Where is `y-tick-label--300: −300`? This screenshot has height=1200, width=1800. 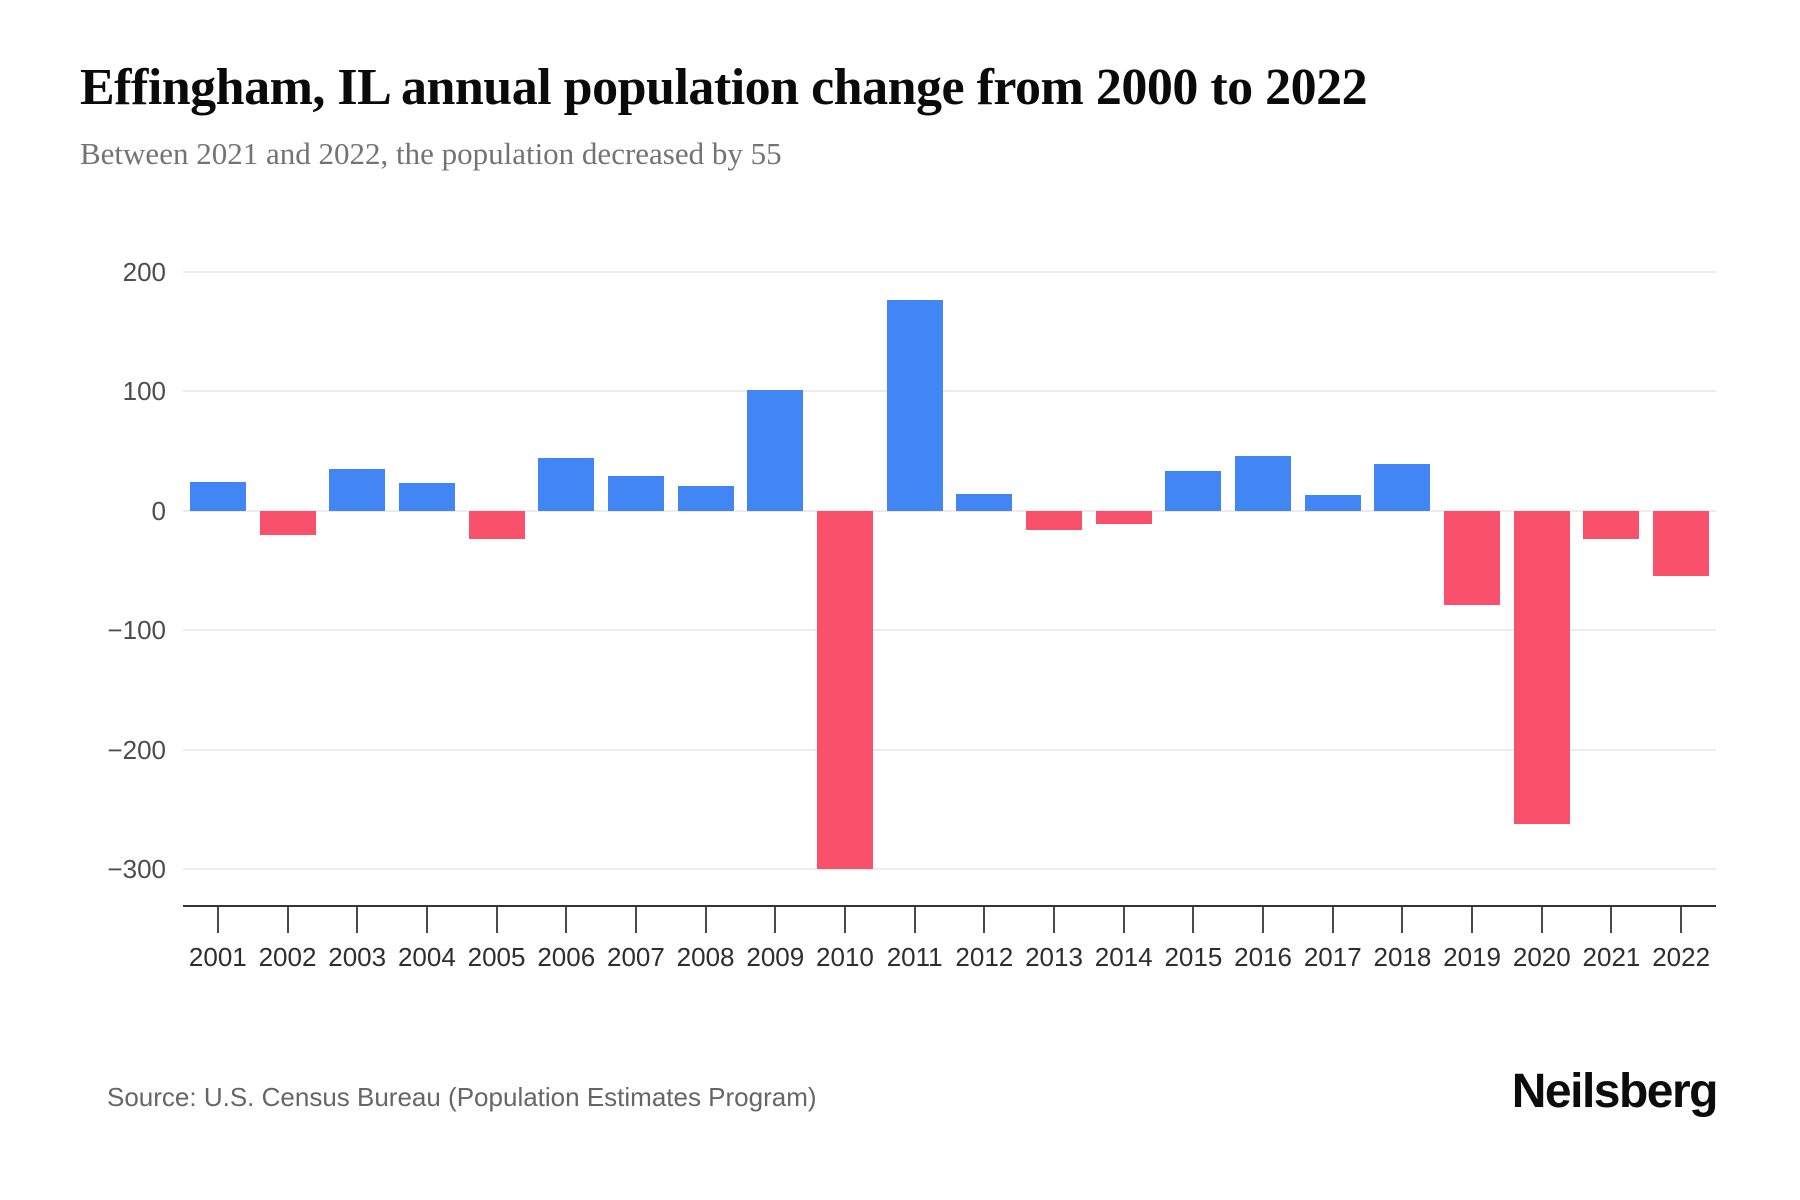 y-tick-label--300: −300 is located at coordinates (136, 869).